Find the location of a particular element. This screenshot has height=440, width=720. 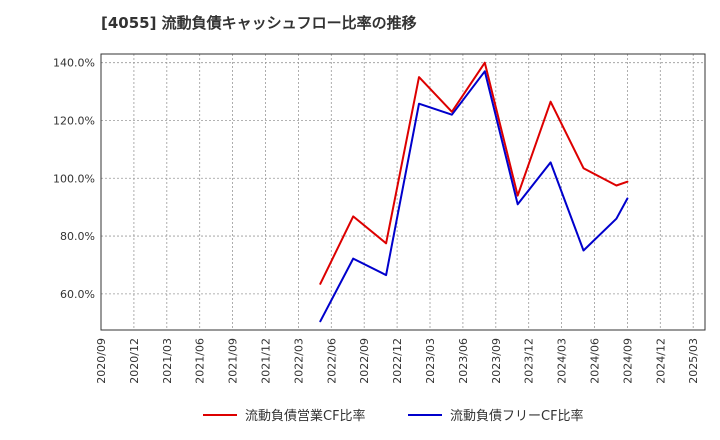

legend: 流動負債営業CF比率 流動負債フリーCF比率 is located at coordinates (393, 416).